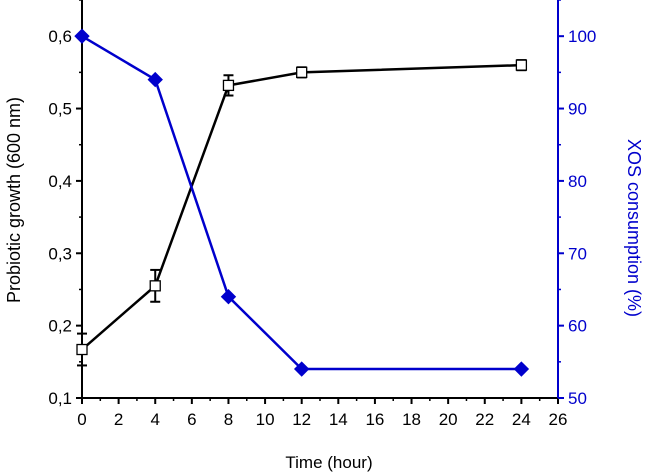 The width and height of the screenshot is (645, 475). What do you see at coordinates (60, 326) in the screenshot?
I see `left-y-tick-label: 0,2` at bounding box center [60, 326].